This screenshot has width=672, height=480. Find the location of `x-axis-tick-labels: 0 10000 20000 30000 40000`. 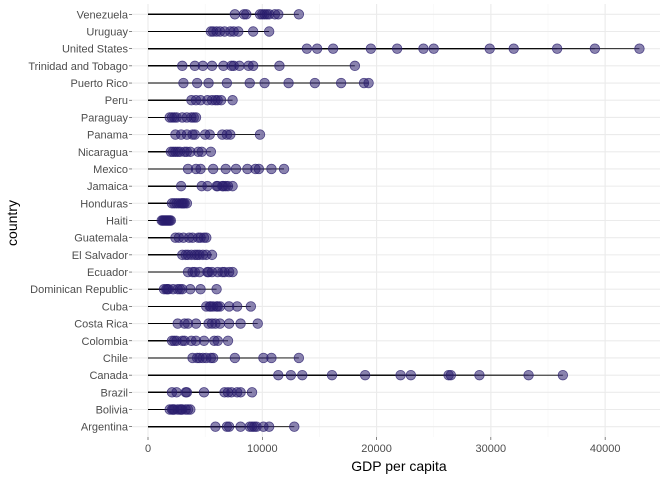

x-axis-tick-labels: 0 10000 20000 30000 40000 is located at coordinates (382, 446).